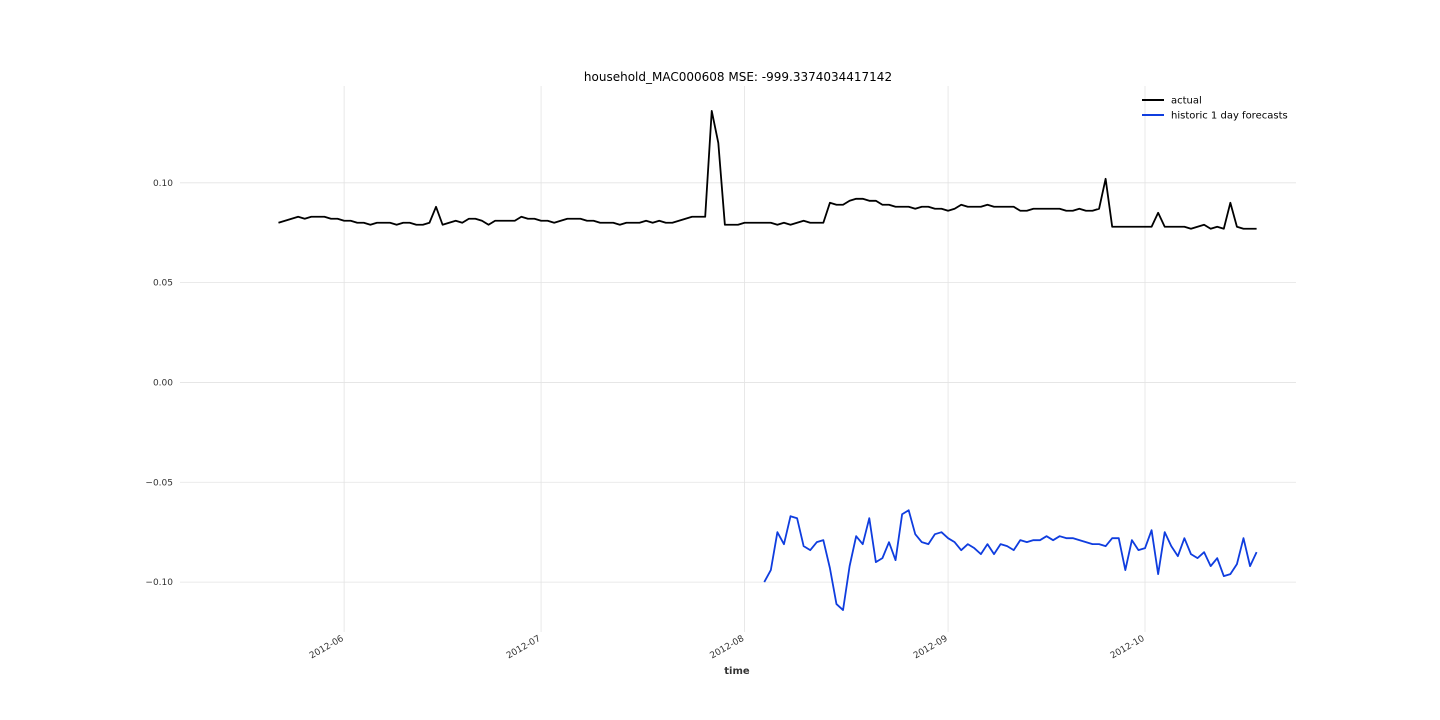 The image size is (1440, 720). Describe the element at coordinates (1186, 101) in the screenshot. I see `legend-label-actual: actual` at that location.